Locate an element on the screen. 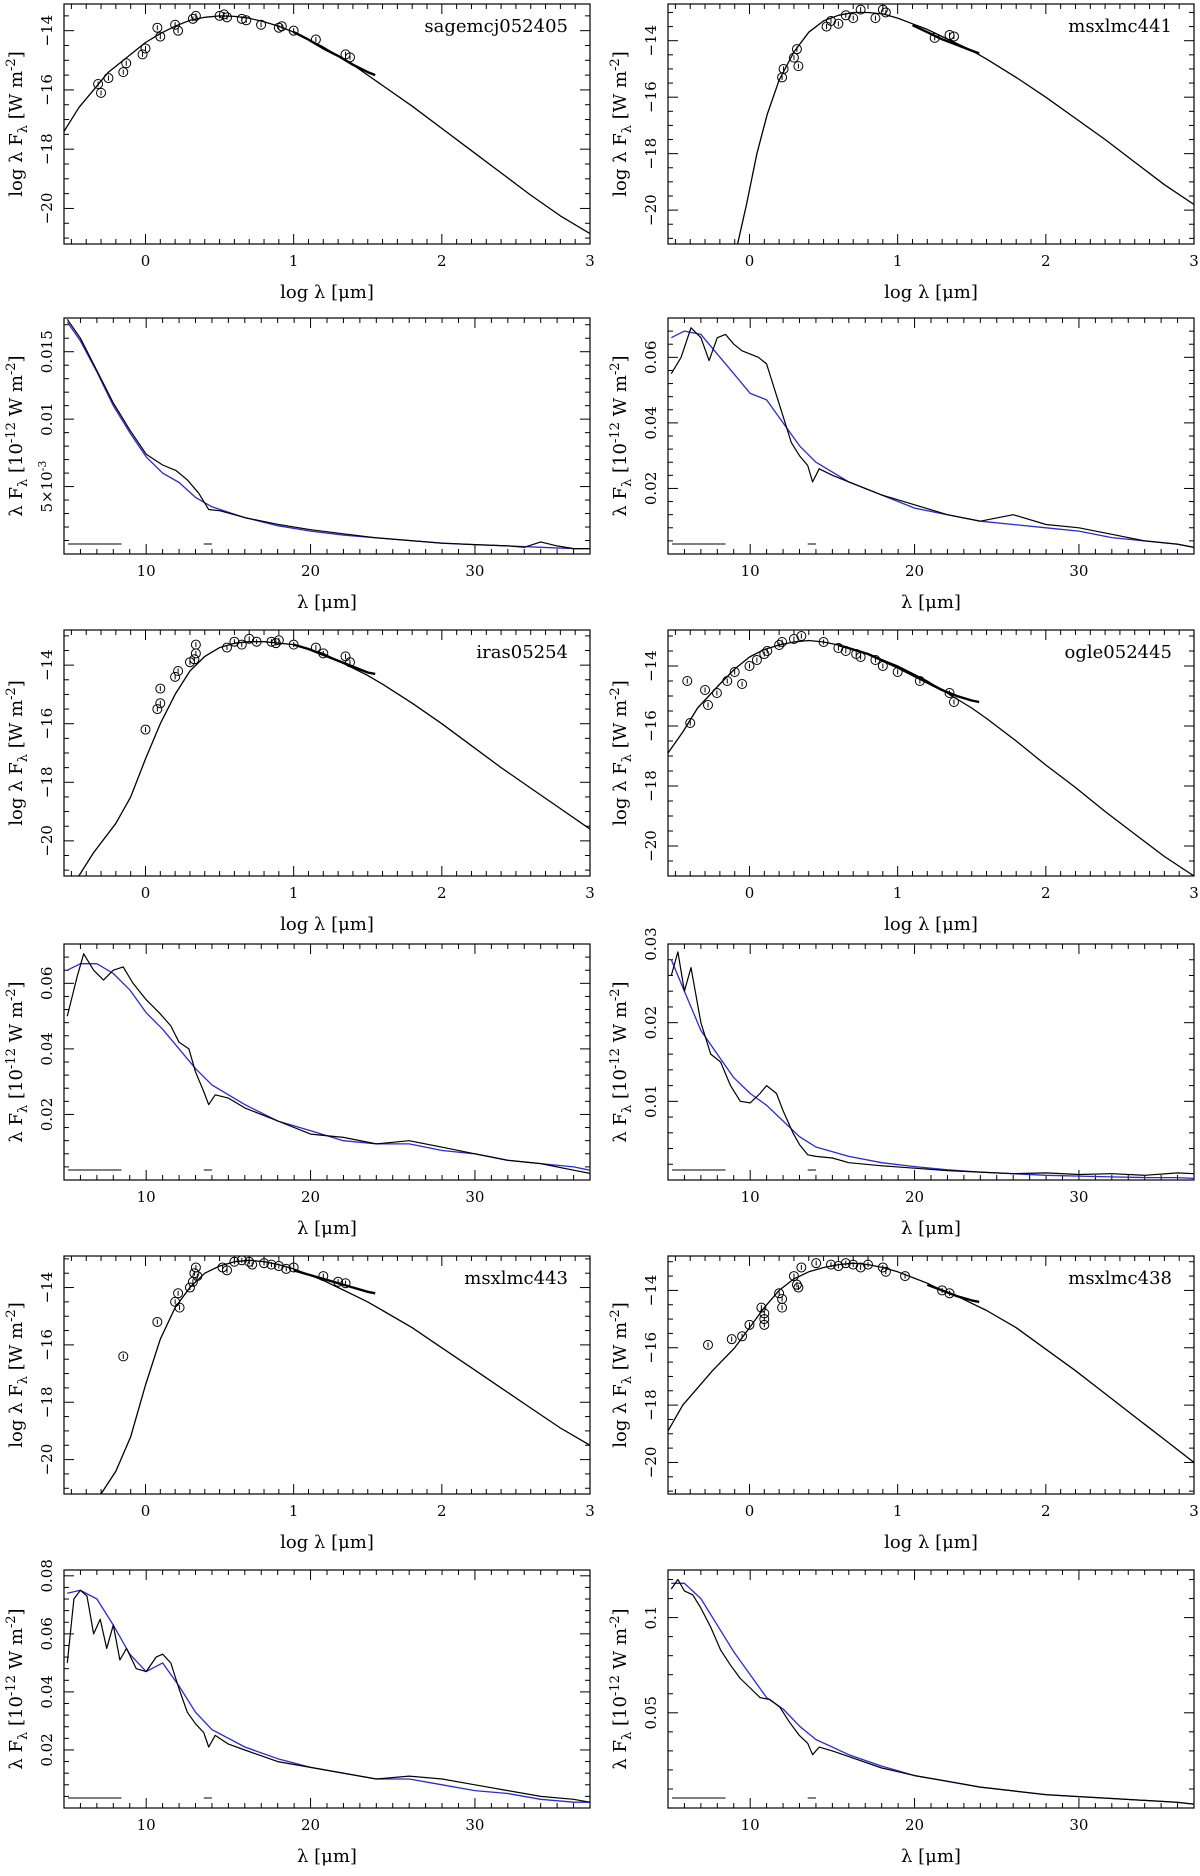 The height and width of the screenshot is (1876, 1200). y-tick-label: −20 is located at coordinates (651, 846).